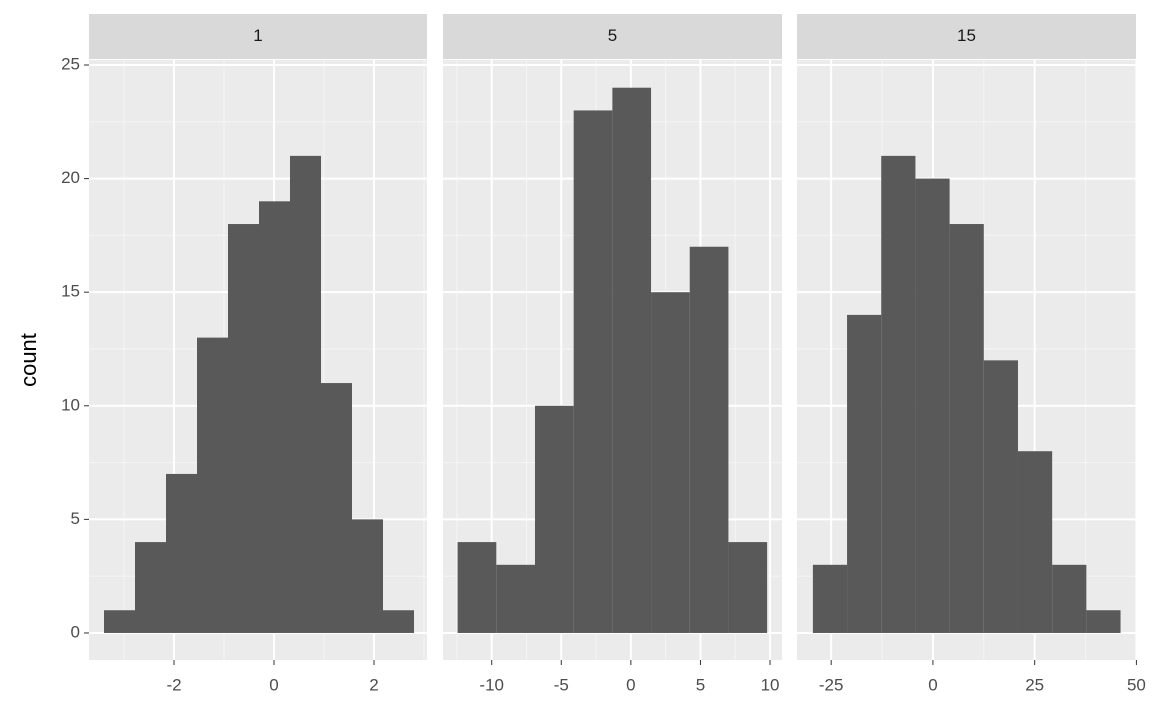  What do you see at coordinates (70, 404) in the screenshot?
I see `y-tick-label: 10` at bounding box center [70, 404].